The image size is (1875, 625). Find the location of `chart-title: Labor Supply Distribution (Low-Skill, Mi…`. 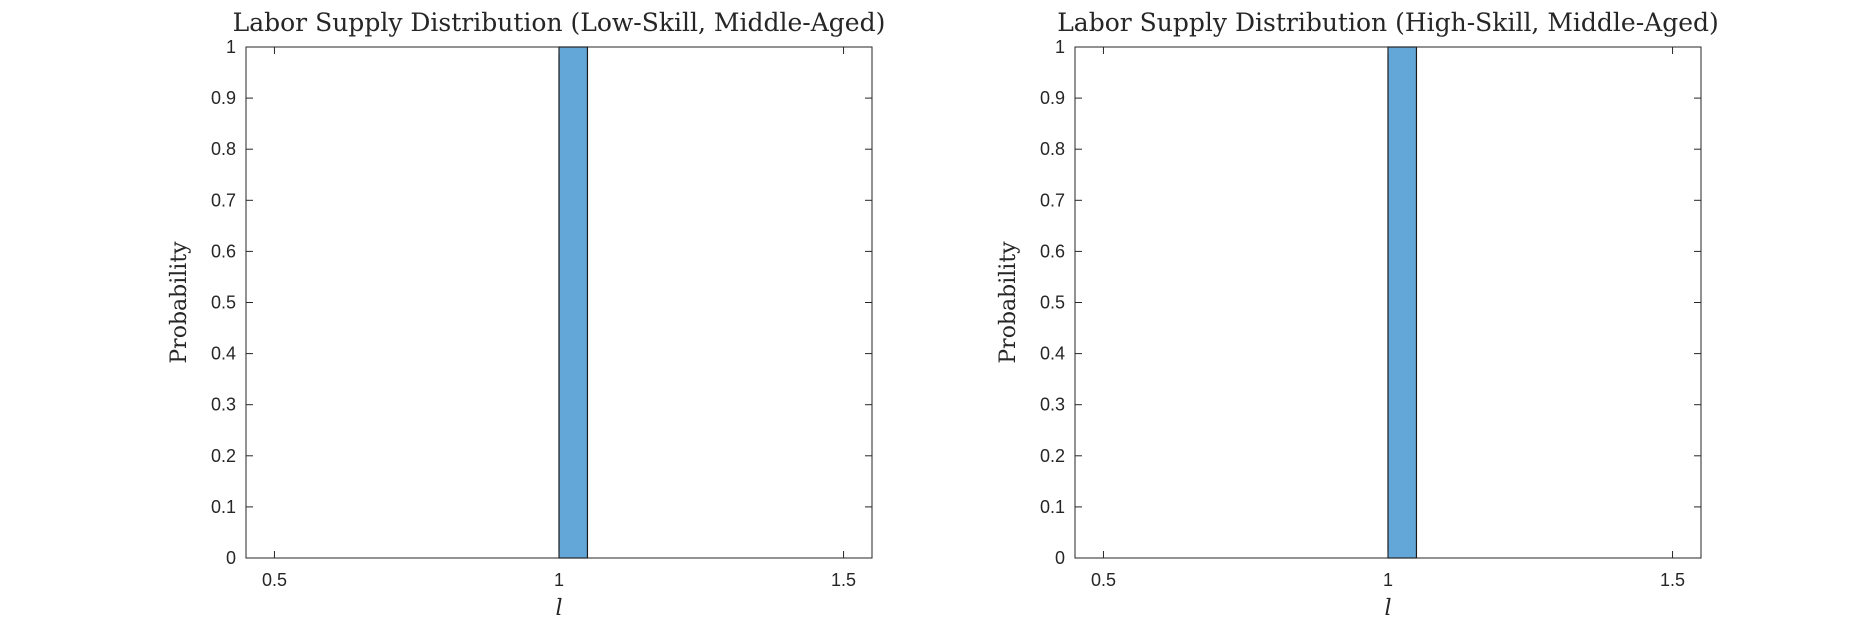

chart-title: Labor Supply Distribution (Low-Skill, Mi… is located at coordinates (559, 22).